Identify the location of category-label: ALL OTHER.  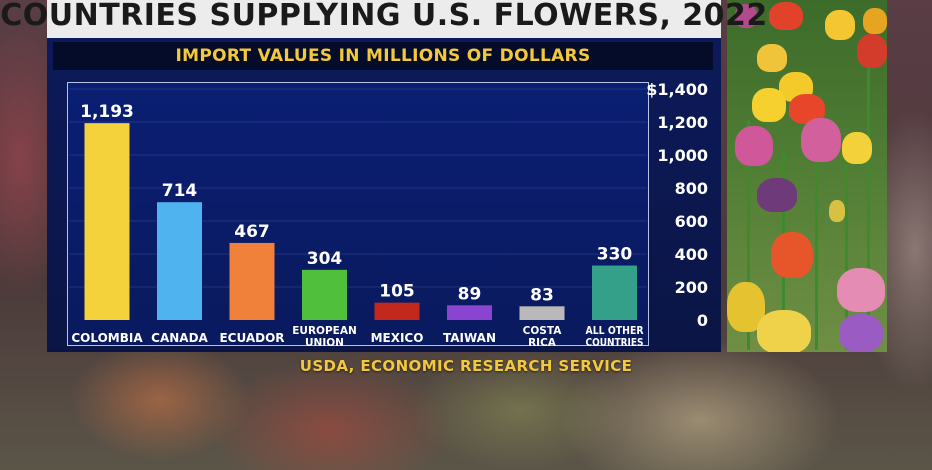
(615, 331).